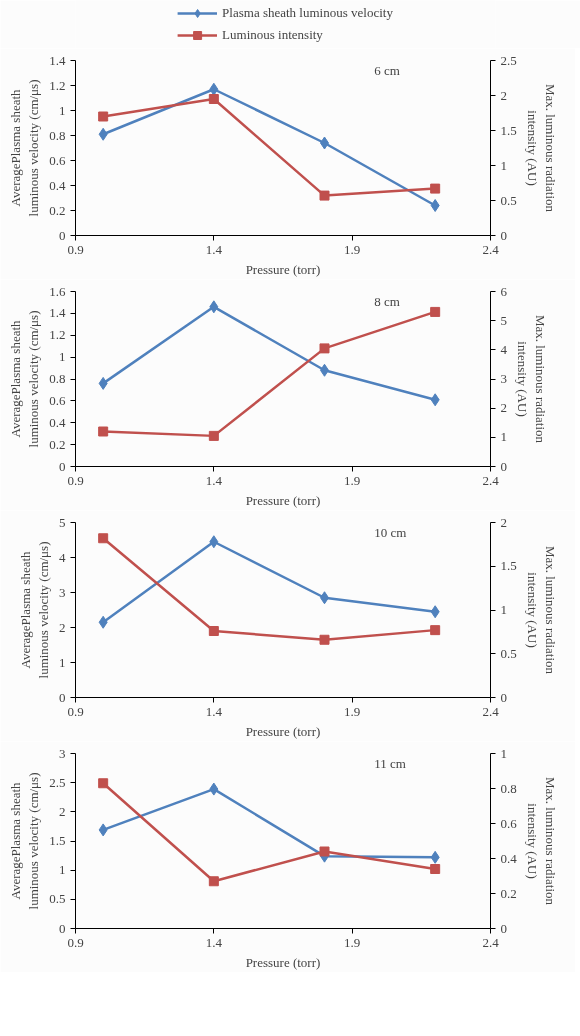 This screenshot has width=580, height=1036. What do you see at coordinates (387, 70) in the screenshot?
I see `annotation: 6 cm` at bounding box center [387, 70].